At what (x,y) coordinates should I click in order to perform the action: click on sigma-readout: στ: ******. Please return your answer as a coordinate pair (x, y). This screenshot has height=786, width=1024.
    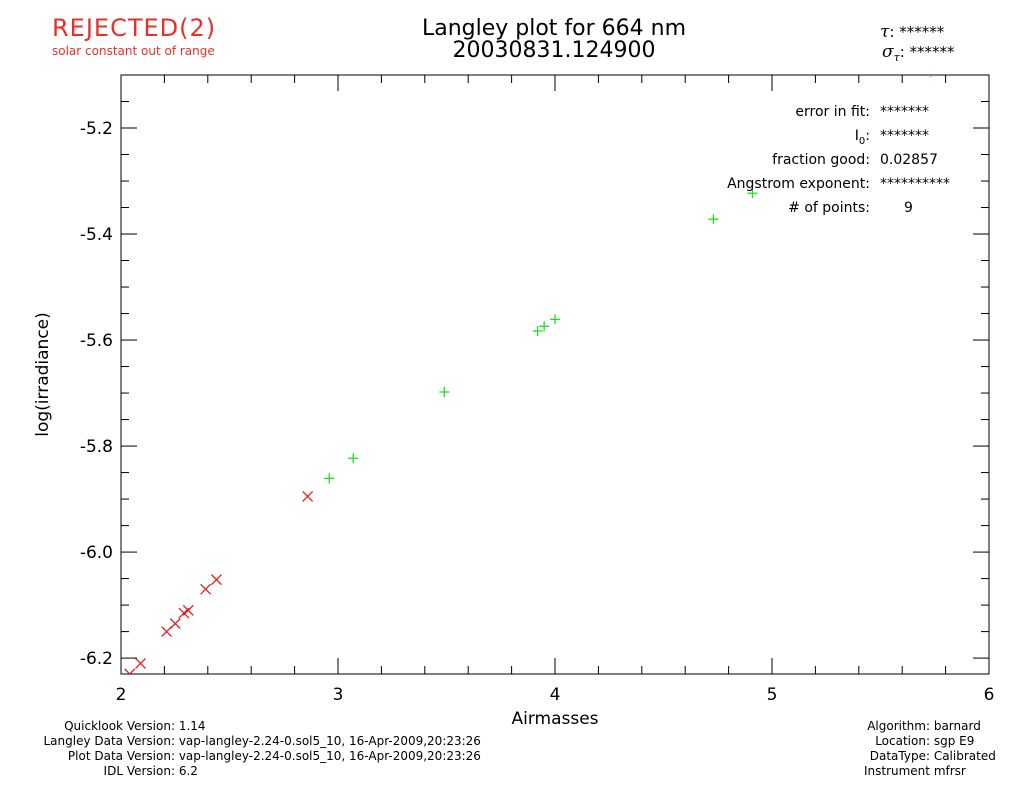
    Looking at the image, I should click on (918, 53).